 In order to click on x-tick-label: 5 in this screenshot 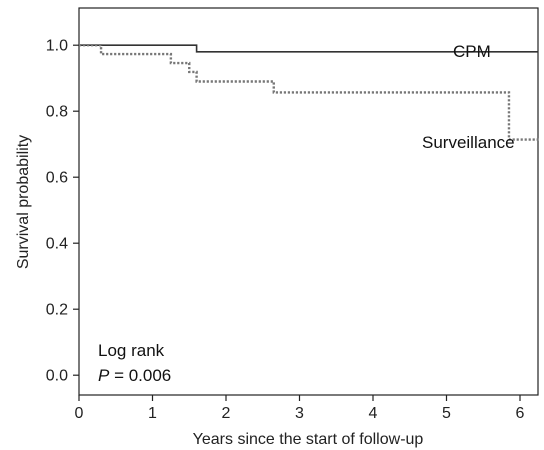, I will do `click(446, 413)`.